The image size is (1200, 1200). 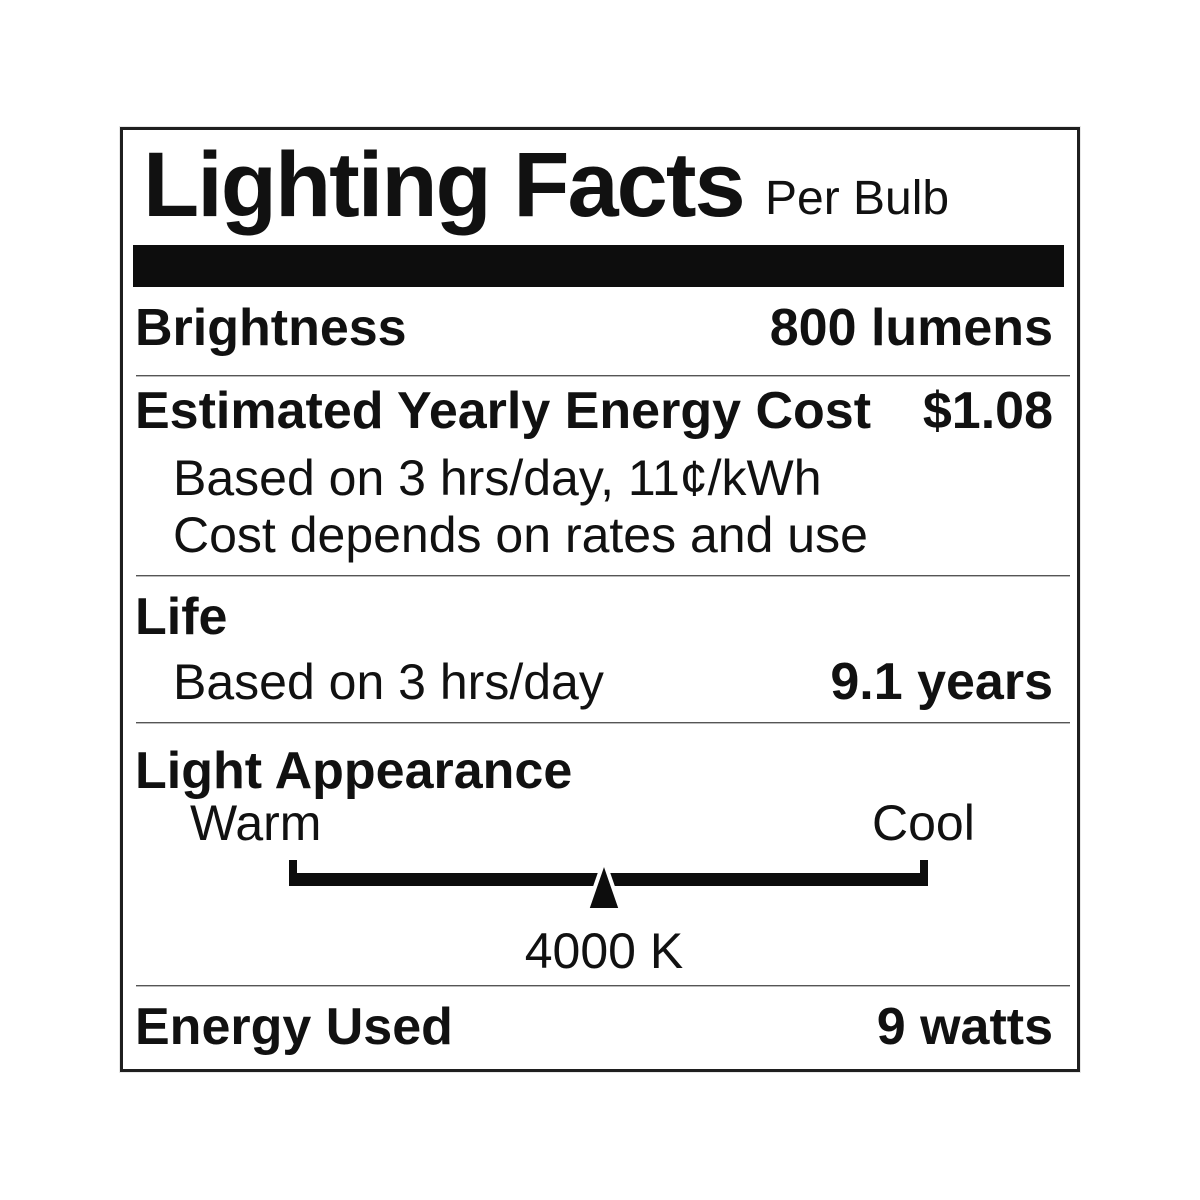 I want to click on color-temp-marker-icon, so click(x=604, y=884).